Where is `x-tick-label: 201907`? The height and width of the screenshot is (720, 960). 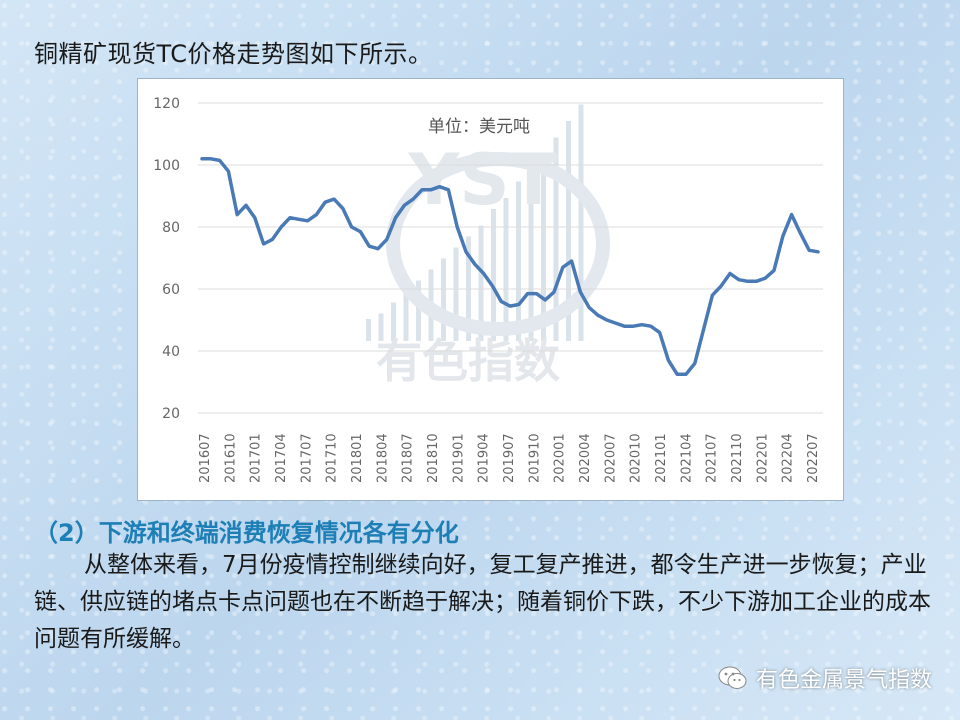 x-tick-label: 201907 is located at coordinates (509, 458).